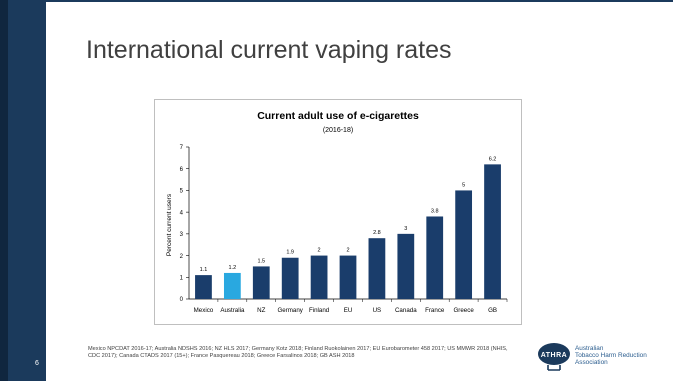 This screenshot has height=381, width=673. What do you see at coordinates (435, 211) in the screenshot?
I see `data-label: 3.8` at bounding box center [435, 211].